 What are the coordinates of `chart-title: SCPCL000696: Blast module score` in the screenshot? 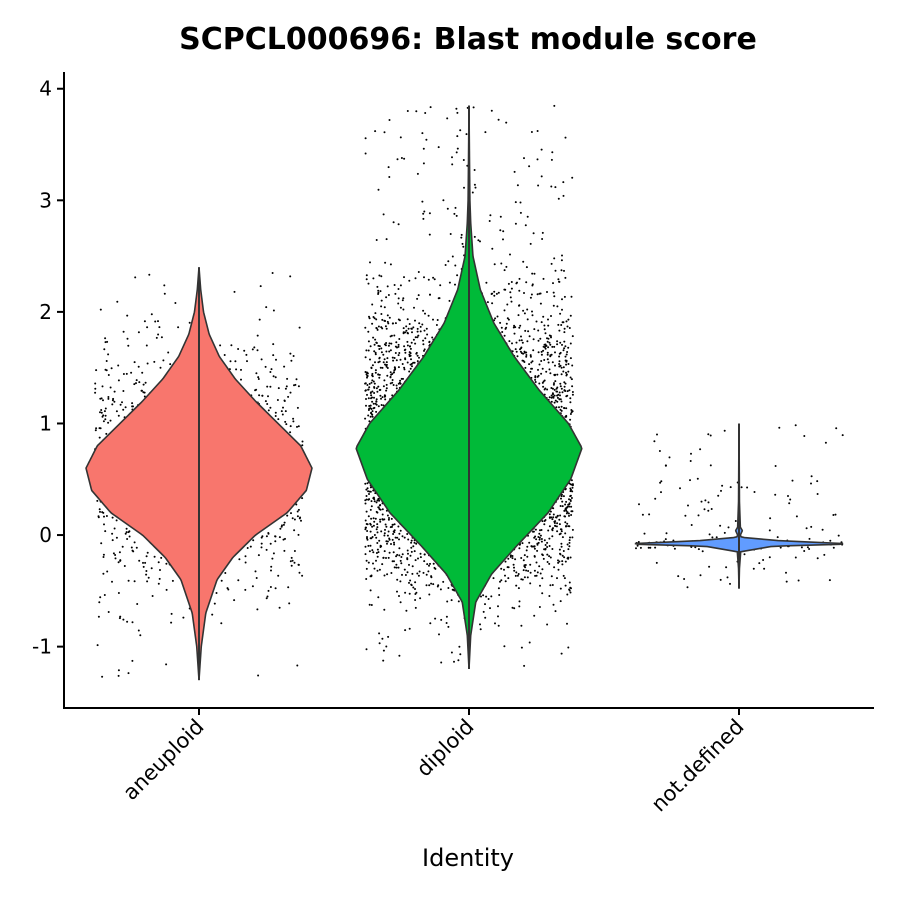 It's located at (468, 39).